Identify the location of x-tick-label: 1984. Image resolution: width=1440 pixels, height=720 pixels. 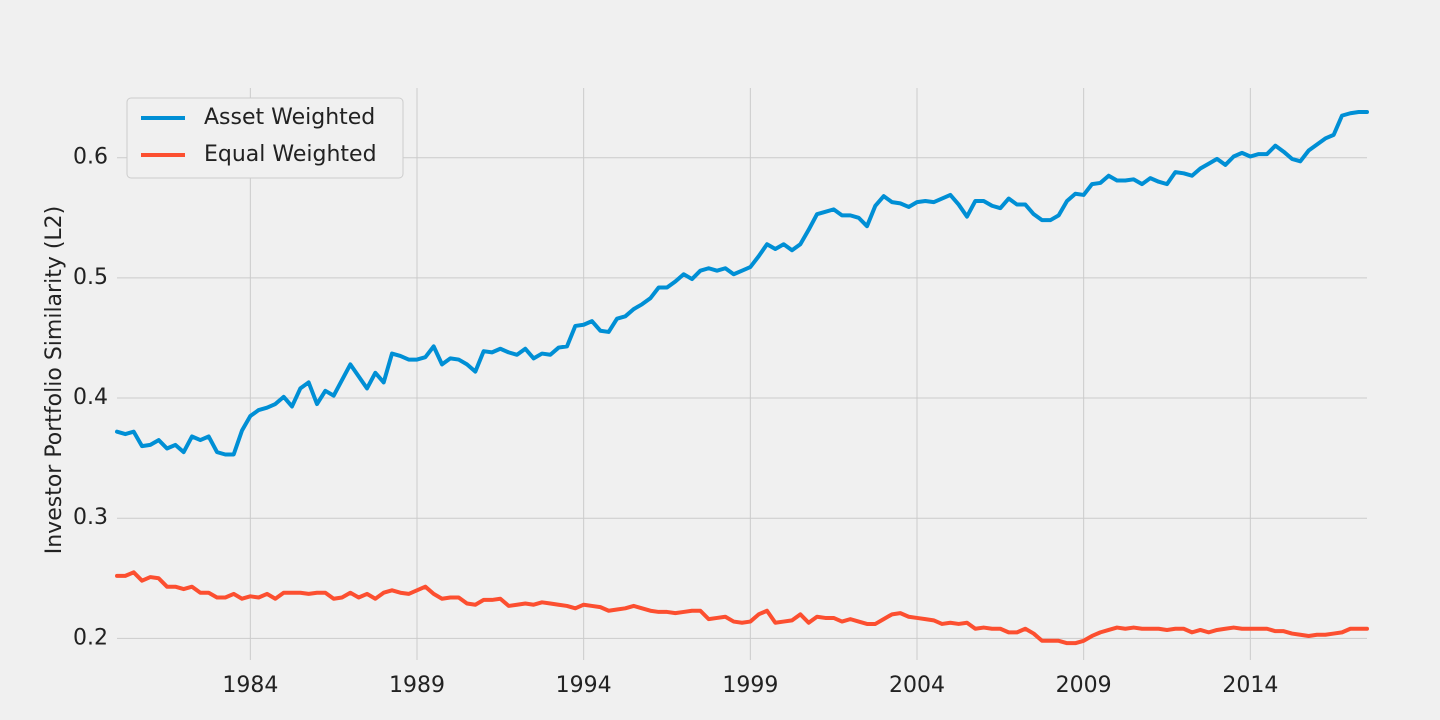
(250, 685).